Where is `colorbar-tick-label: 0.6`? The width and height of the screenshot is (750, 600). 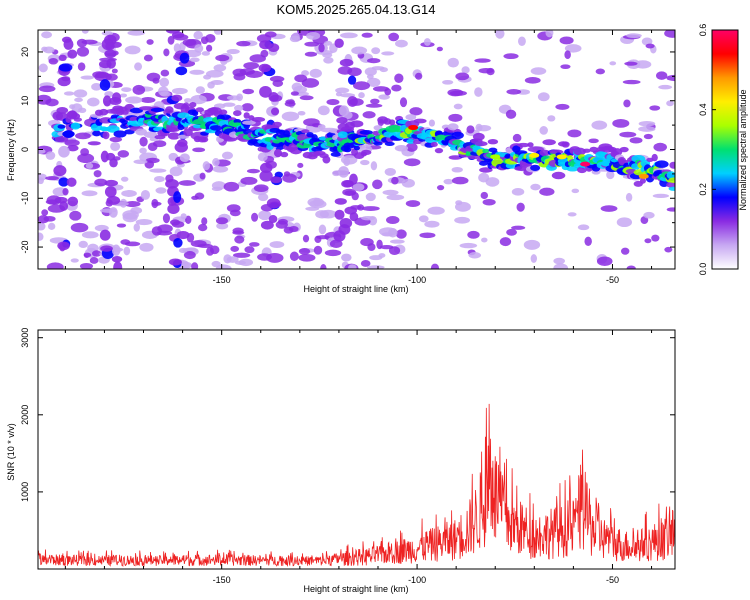 colorbar-tick-label: 0.6 is located at coordinates (703, 30).